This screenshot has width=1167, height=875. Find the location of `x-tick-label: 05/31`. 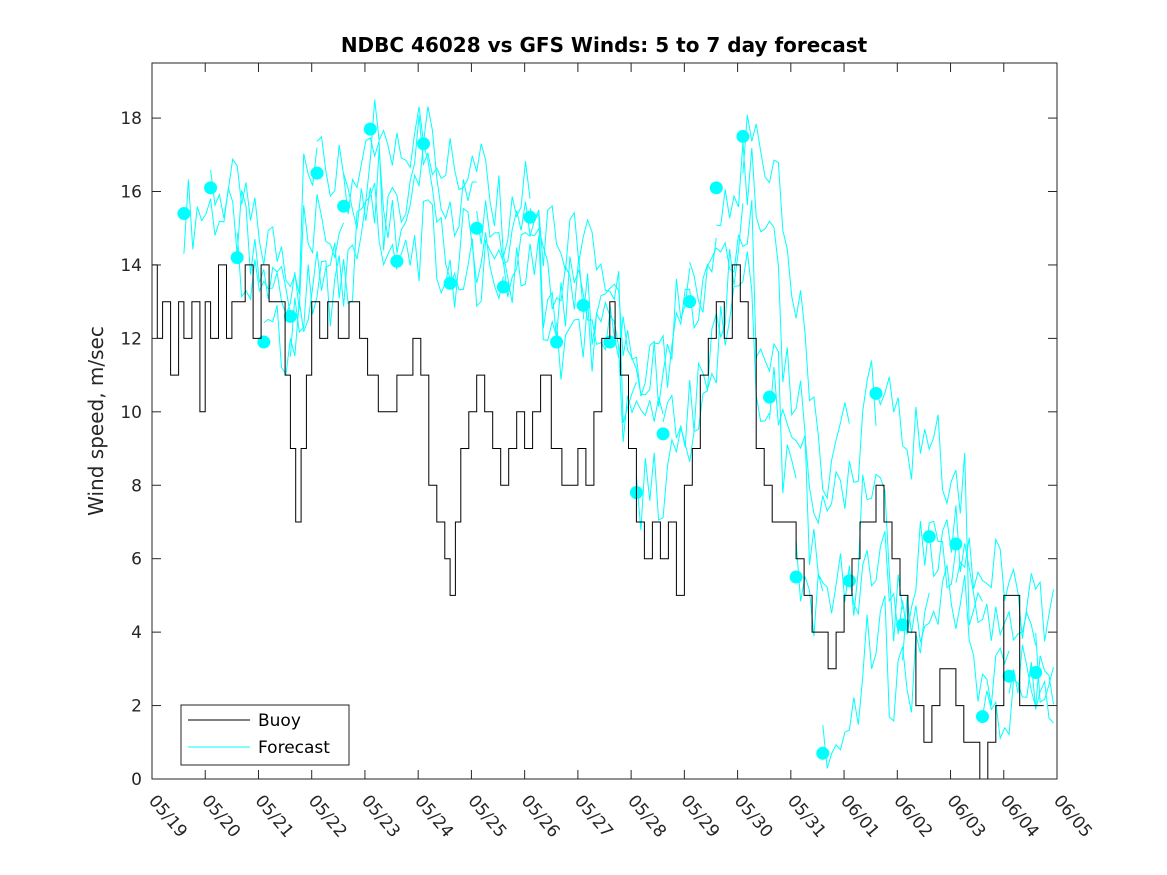

x-tick-label: 05/31 is located at coordinates (806, 816).